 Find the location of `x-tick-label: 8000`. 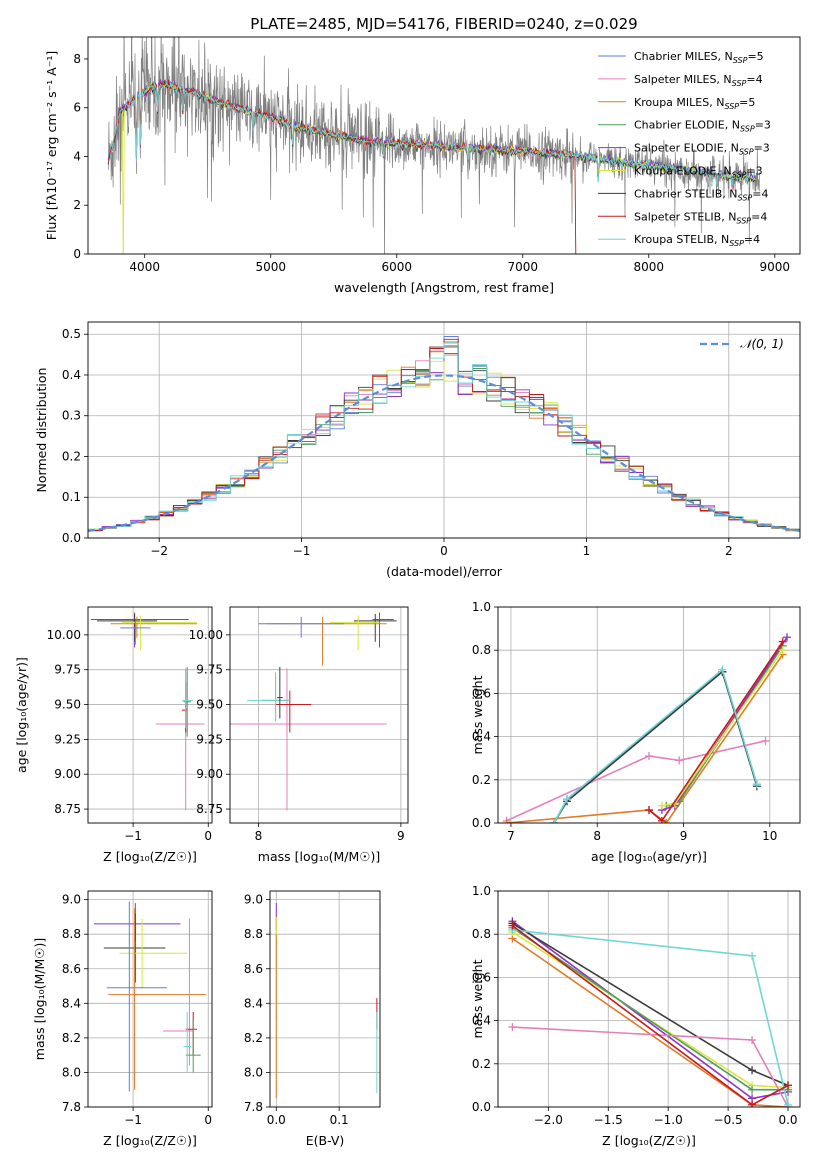

x-tick-label: 8000 is located at coordinates (649, 267).